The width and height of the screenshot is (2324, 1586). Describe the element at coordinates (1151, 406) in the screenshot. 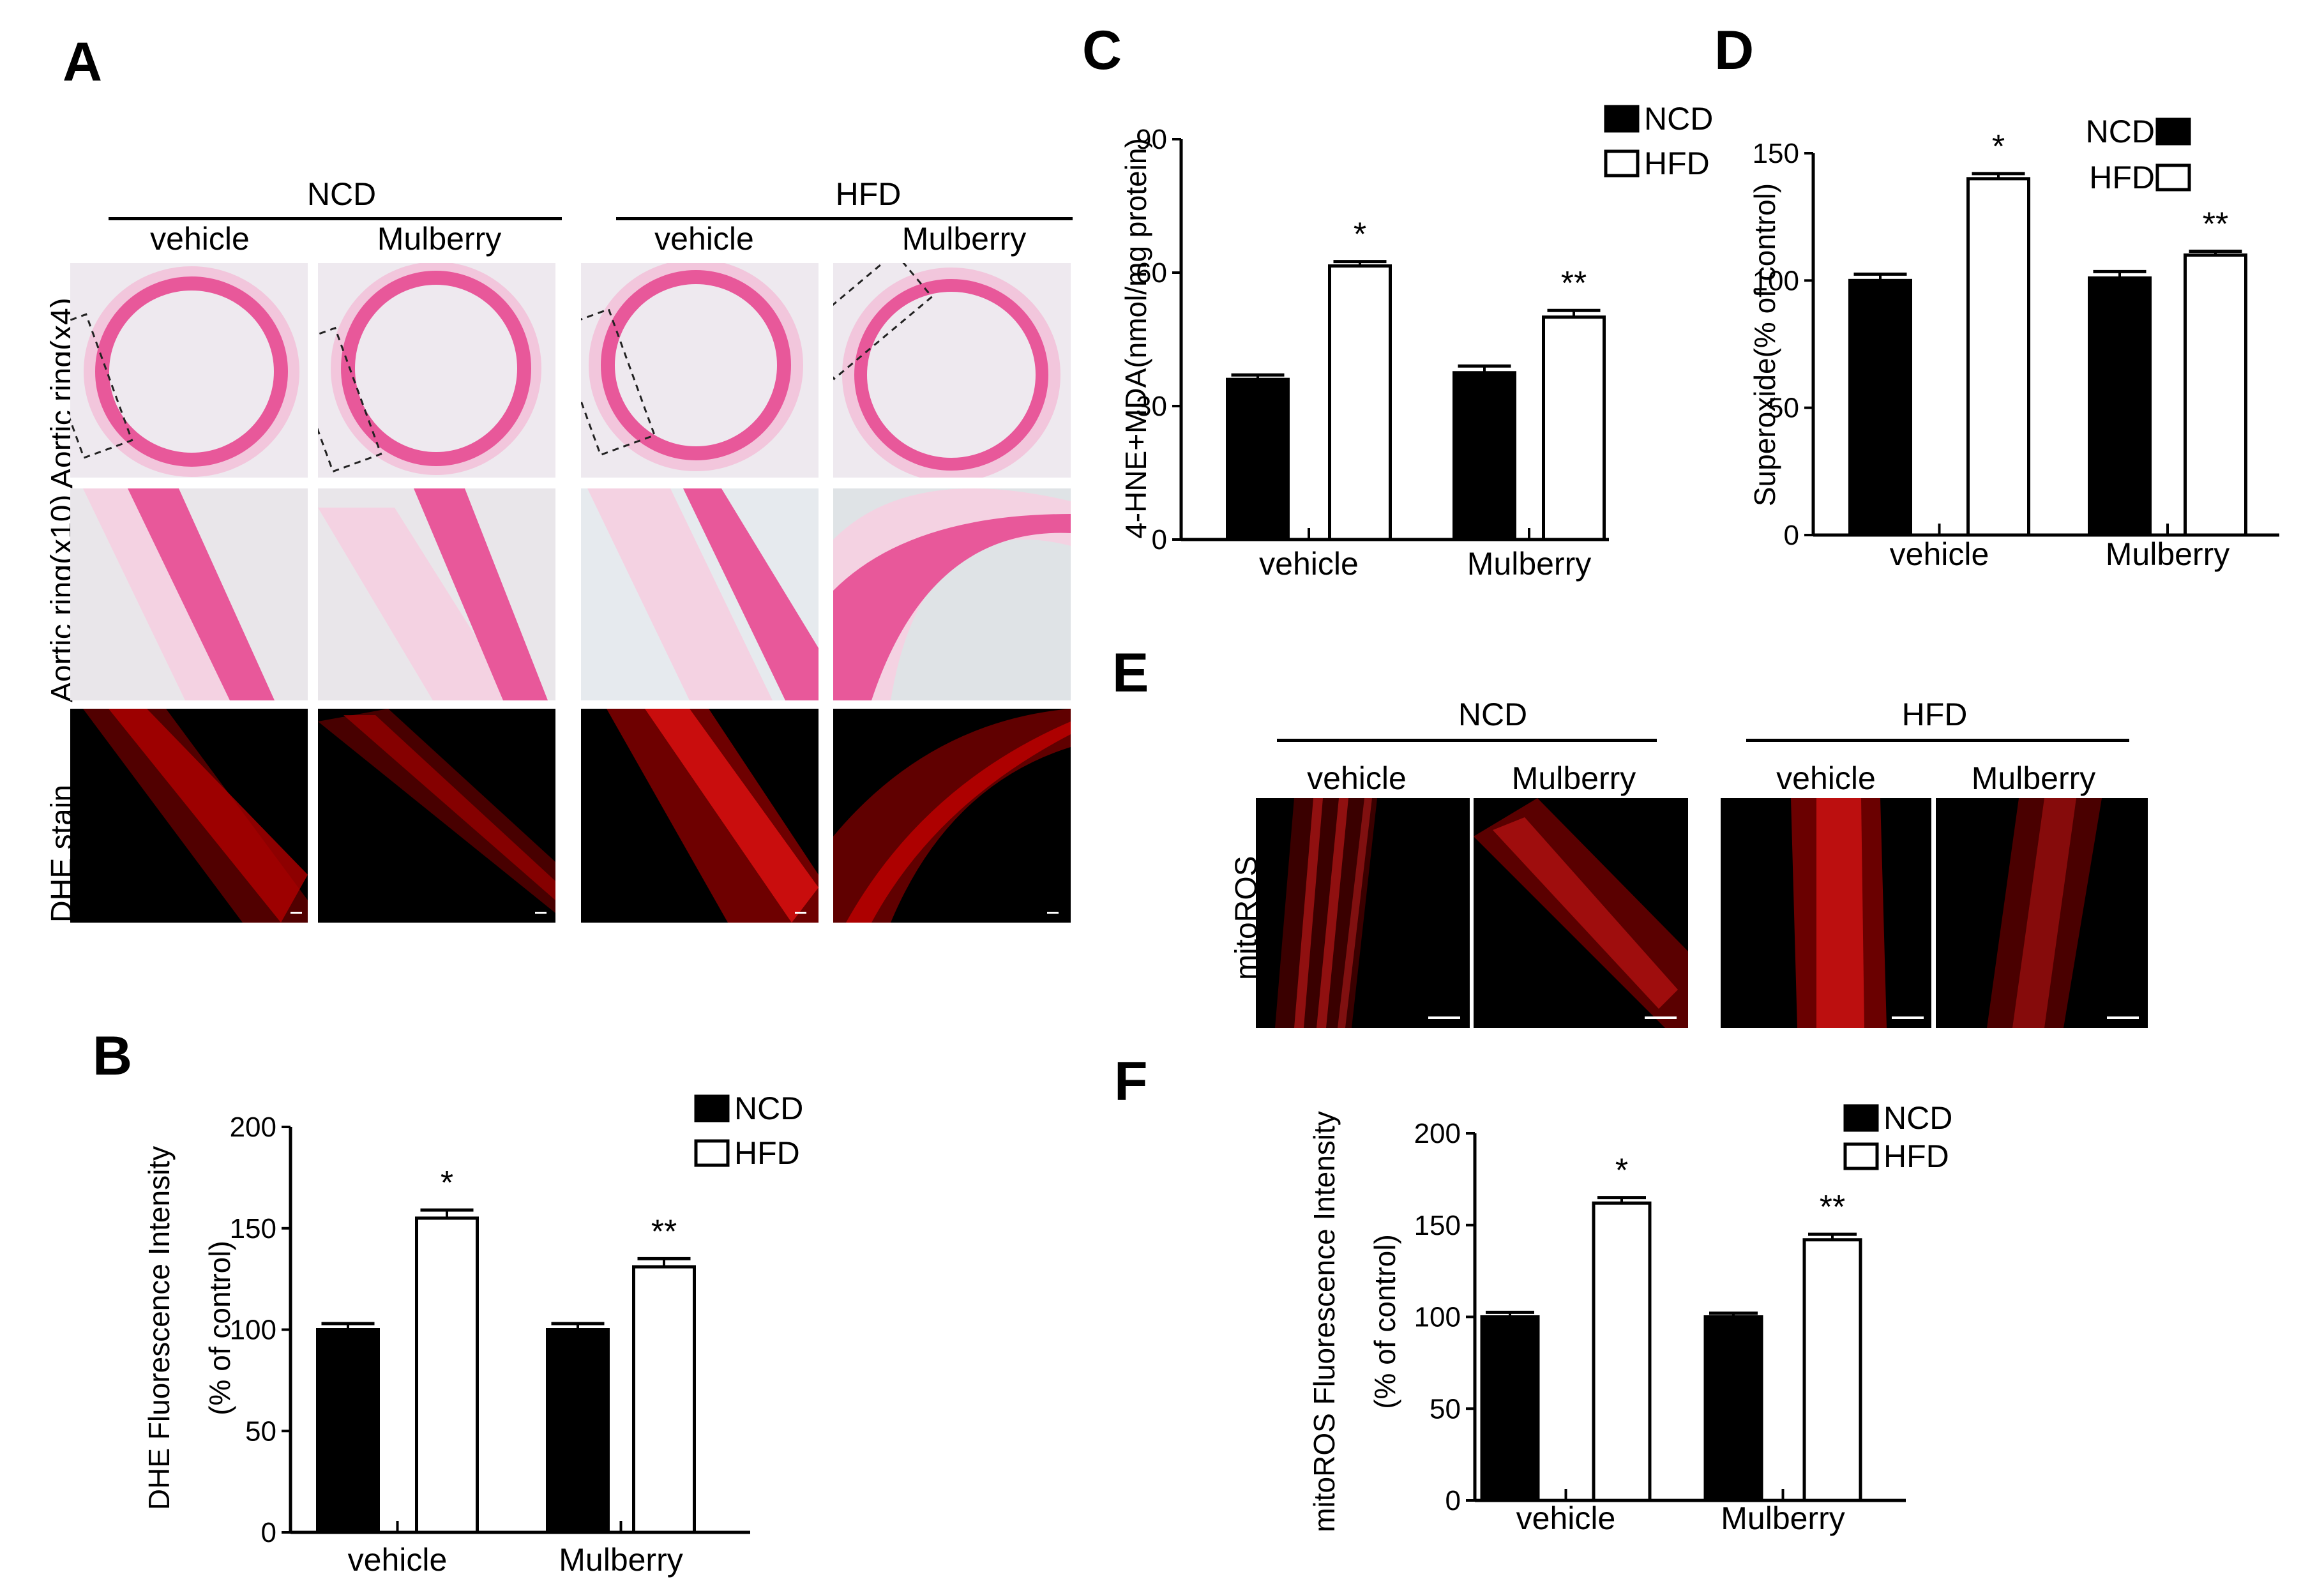

I see `chart-c-y-tick-label: 30` at that location.